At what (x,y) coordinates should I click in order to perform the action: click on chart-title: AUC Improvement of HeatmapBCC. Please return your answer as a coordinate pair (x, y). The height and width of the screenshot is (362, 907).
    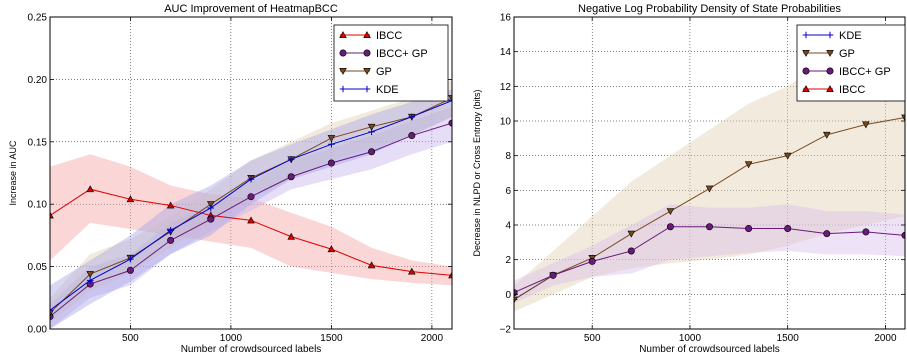
    Looking at the image, I should click on (251, 9).